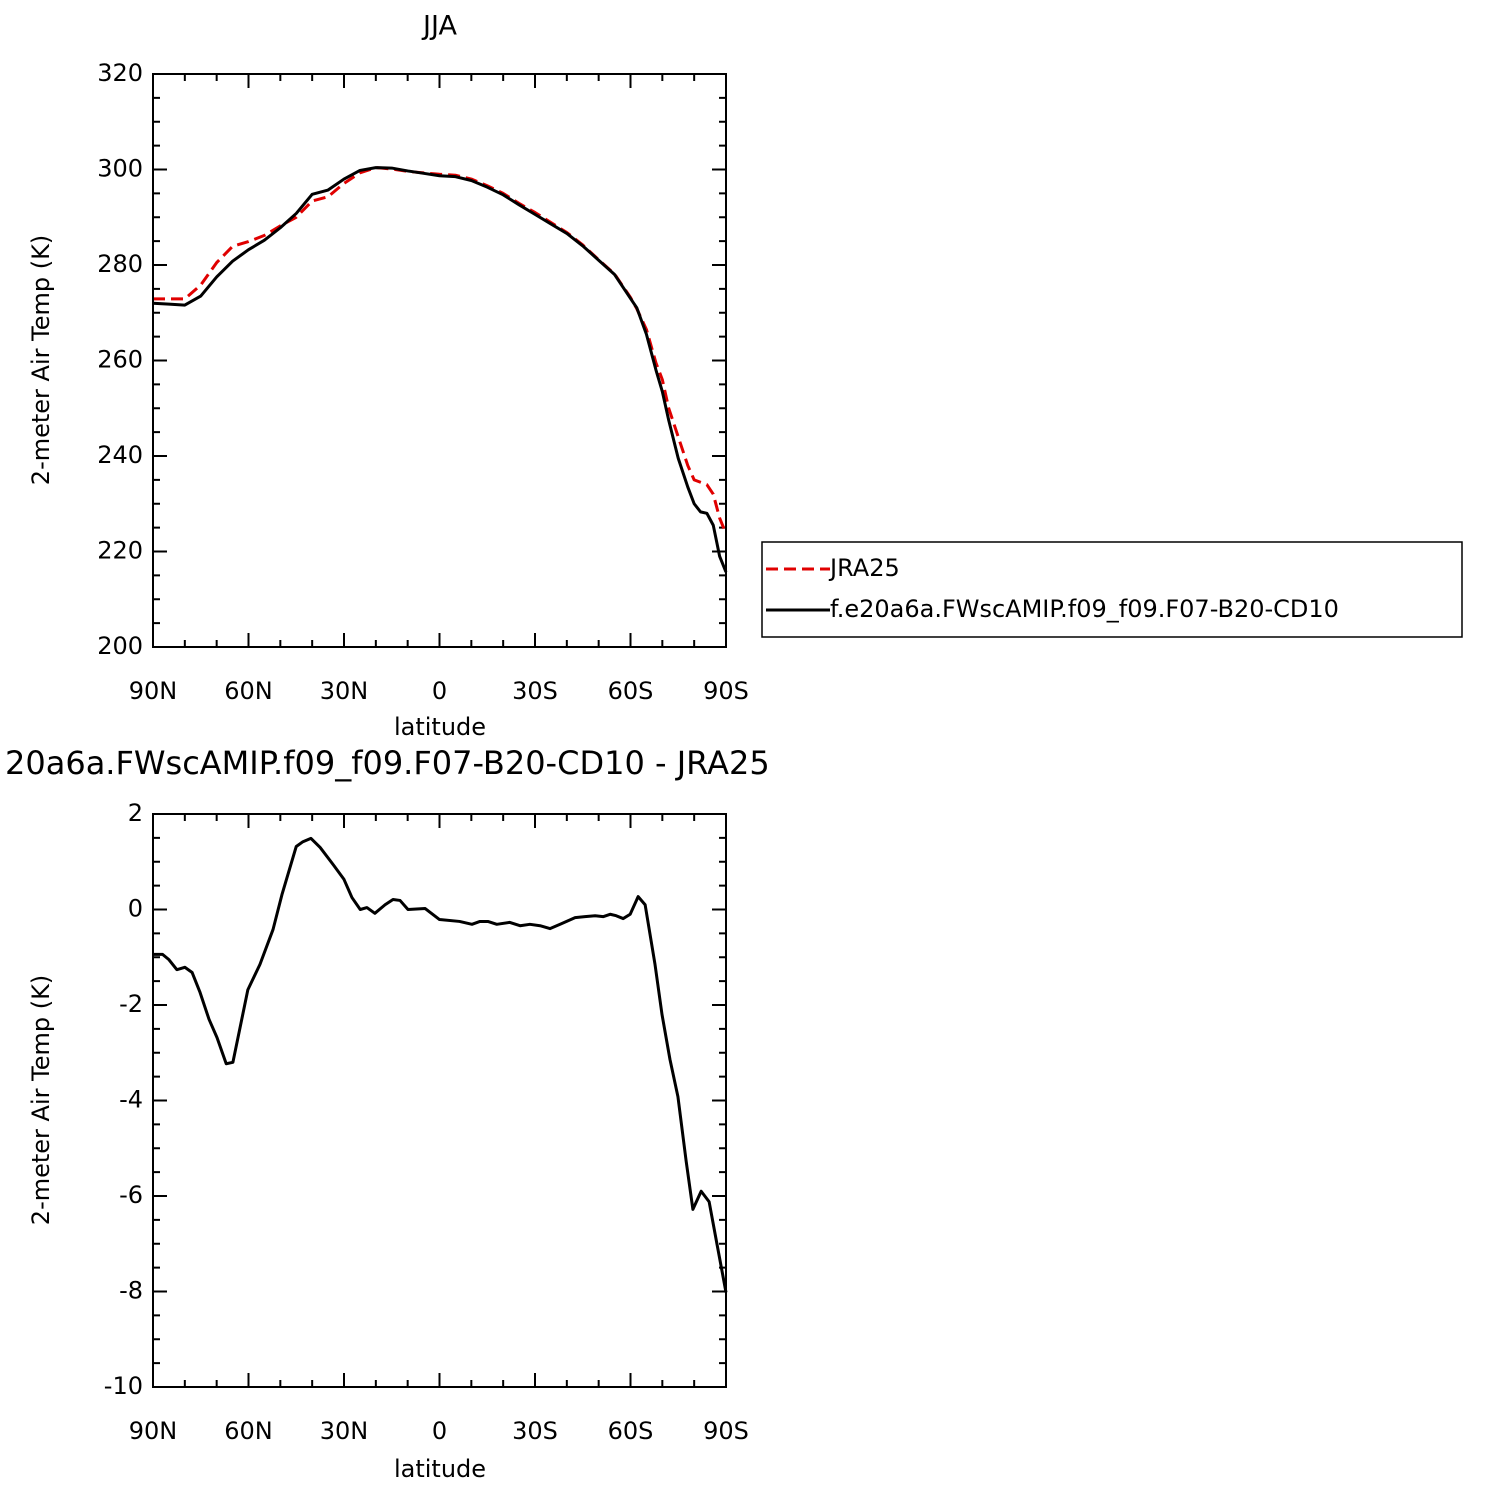 This screenshot has width=1491, height=1491. What do you see at coordinates (120, 73) in the screenshot?
I see `y-tick-label: 320` at bounding box center [120, 73].